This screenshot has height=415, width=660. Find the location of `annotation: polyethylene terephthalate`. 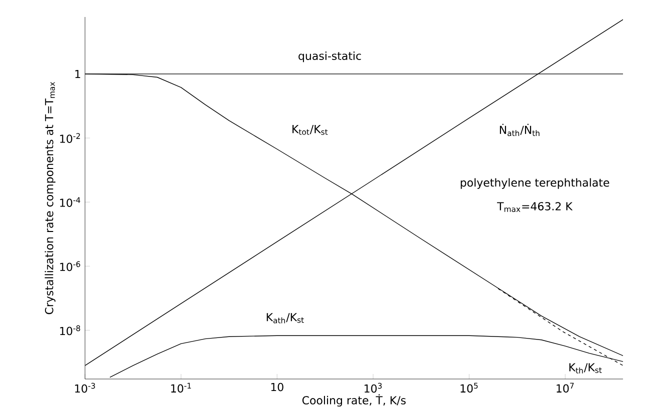

annotation: polyethylene terephthalate is located at coordinates (535, 183).